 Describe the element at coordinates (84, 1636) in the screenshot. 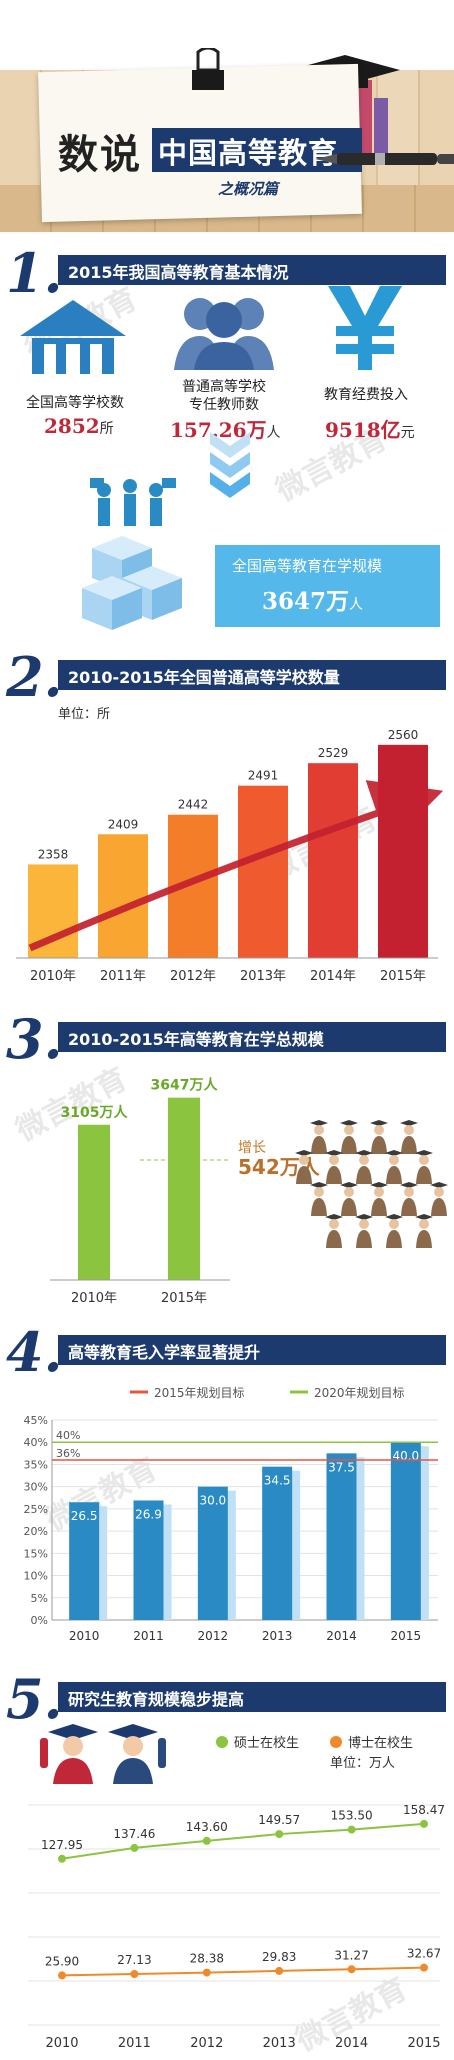

I see `chart3-category-label: 2010` at that location.